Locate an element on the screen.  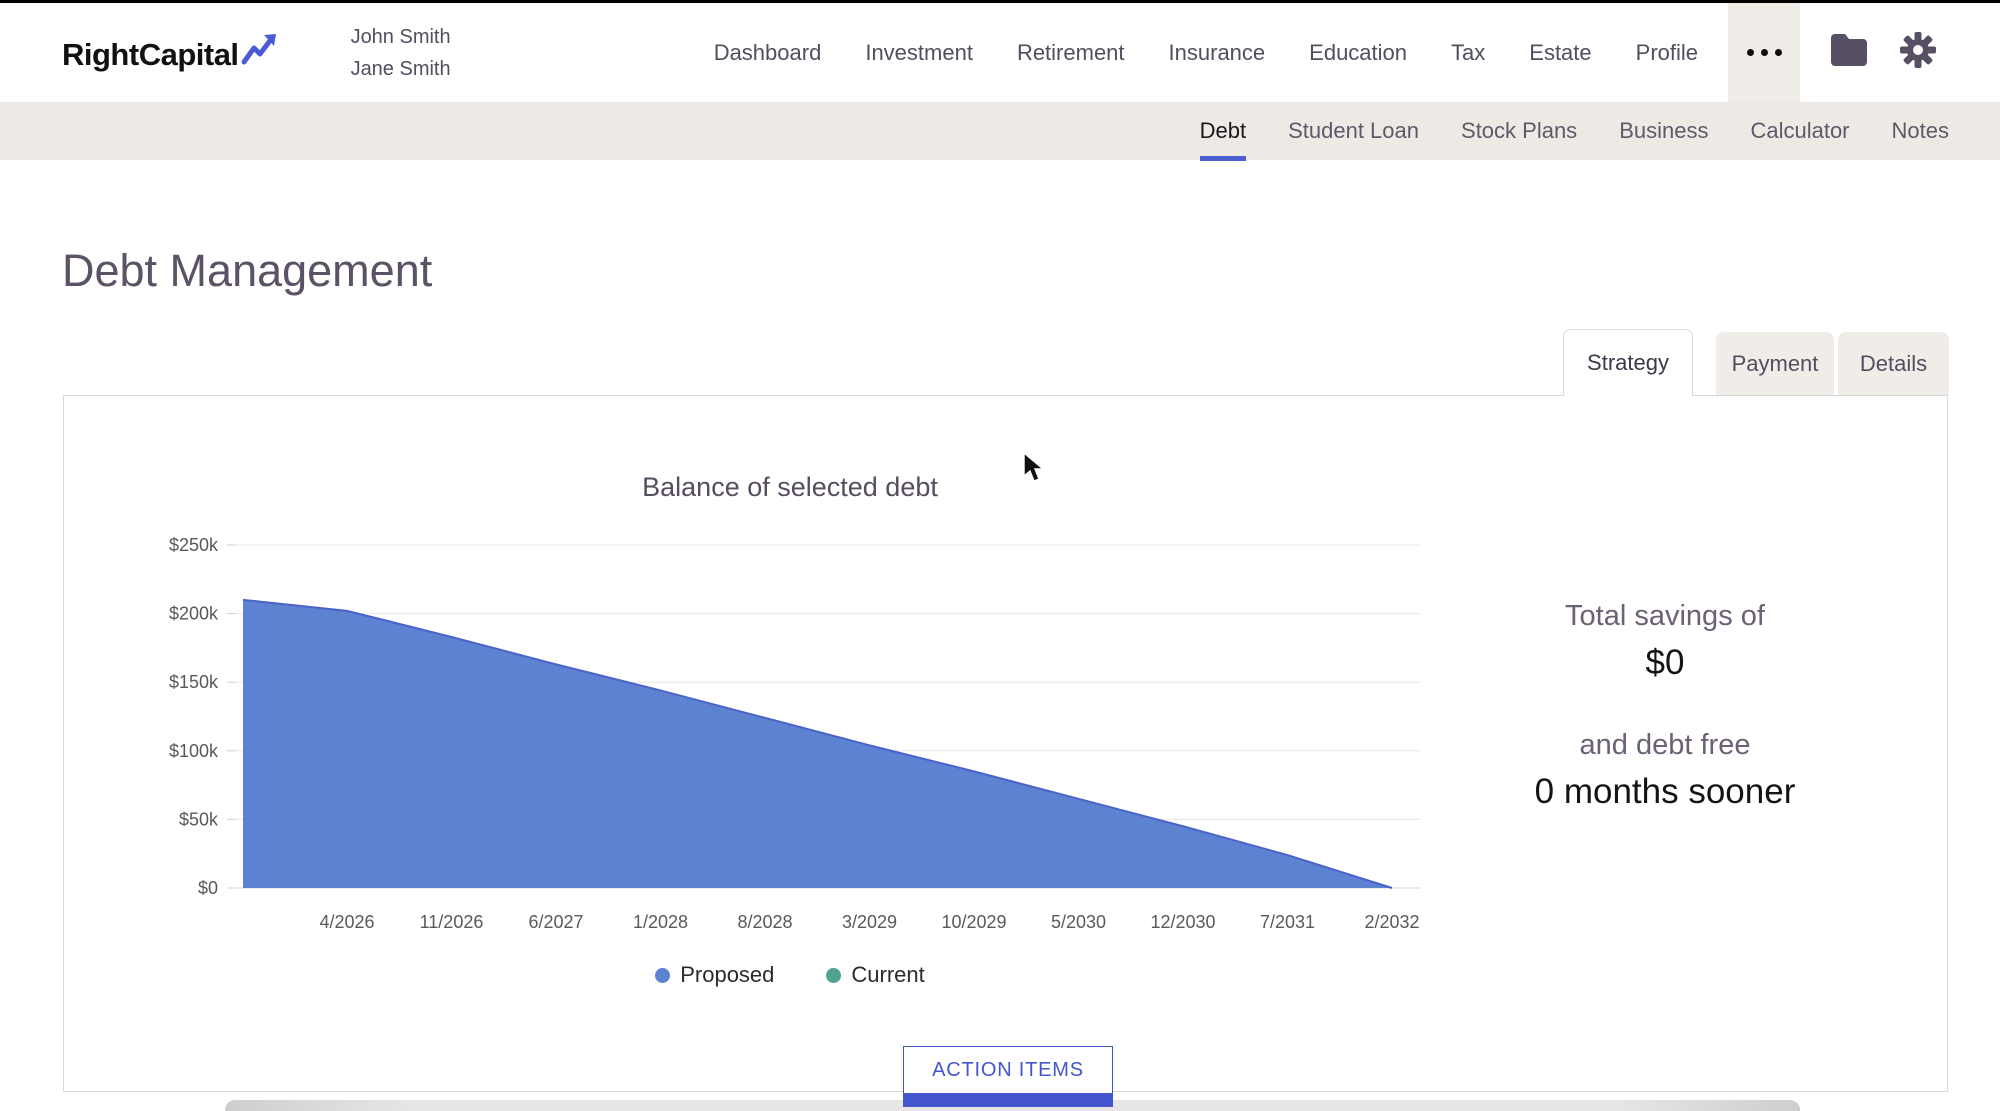
svg-text: 3/2029 is located at coordinates (869, 922).